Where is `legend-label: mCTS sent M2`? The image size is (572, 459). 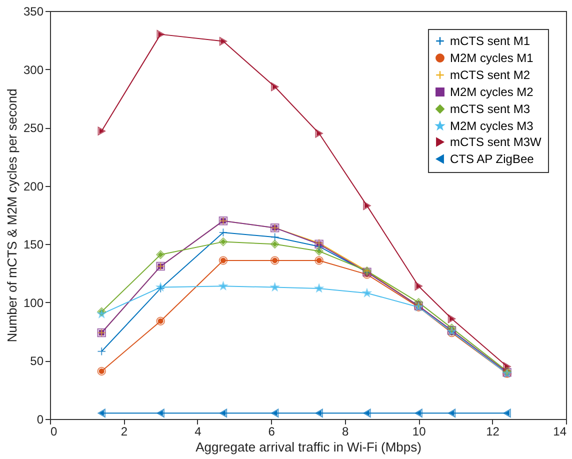
legend-label: mCTS sent M2 is located at coordinates (490, 75).